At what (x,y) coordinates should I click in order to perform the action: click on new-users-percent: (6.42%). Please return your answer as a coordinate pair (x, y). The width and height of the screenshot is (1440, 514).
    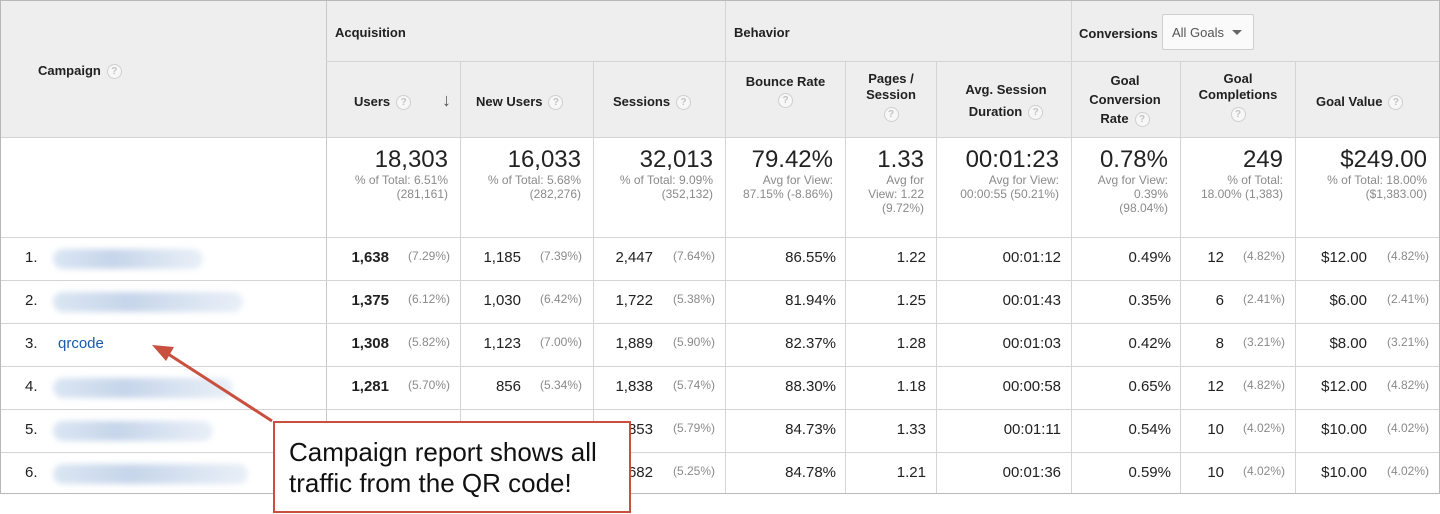
    Looking at the image, I should click on (560, 299).